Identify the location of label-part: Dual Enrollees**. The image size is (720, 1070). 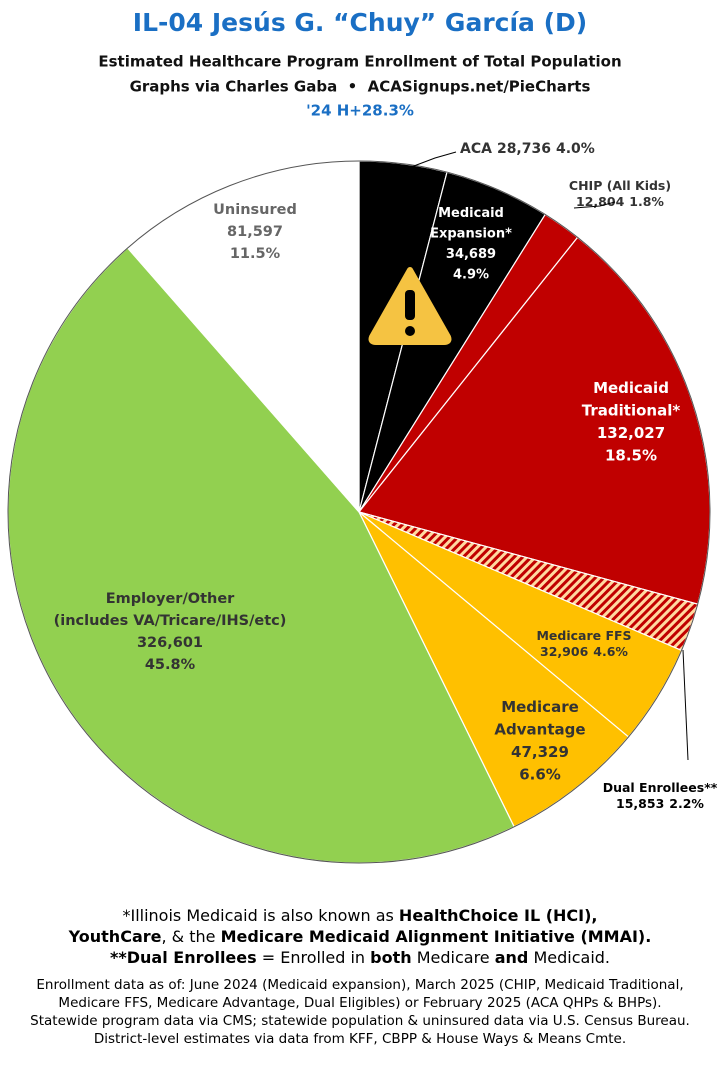
(660, 787).